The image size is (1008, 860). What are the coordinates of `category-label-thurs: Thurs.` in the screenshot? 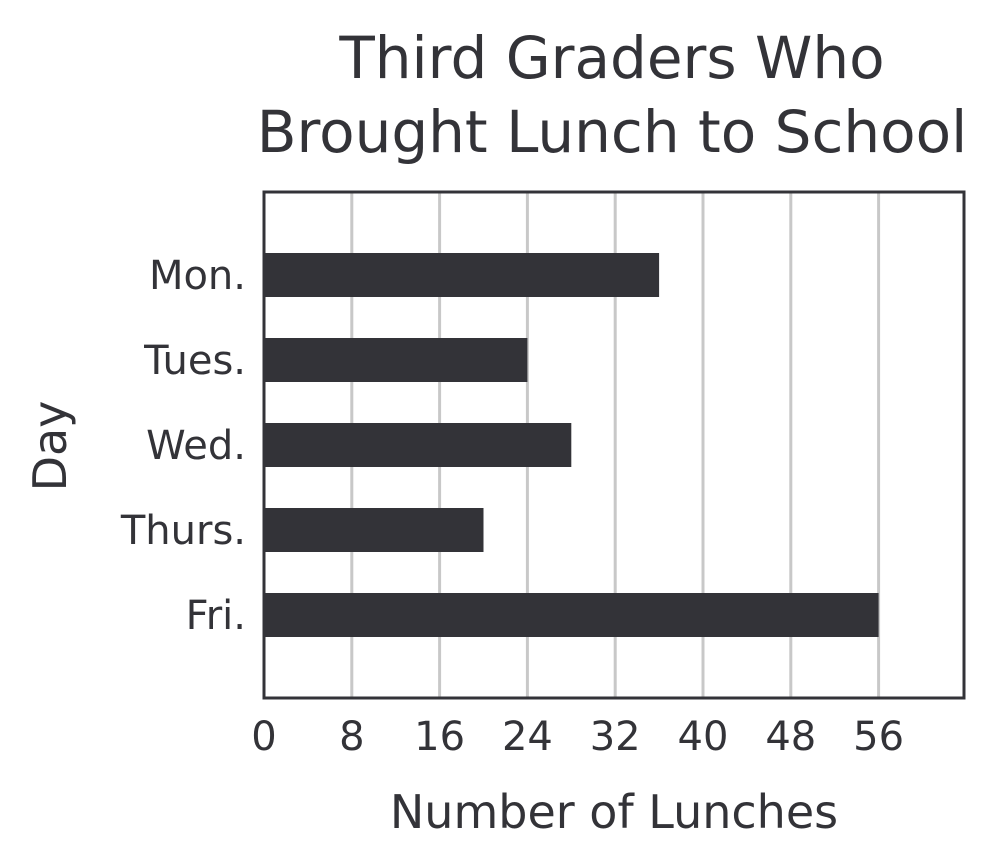 It's located at (183, 531).